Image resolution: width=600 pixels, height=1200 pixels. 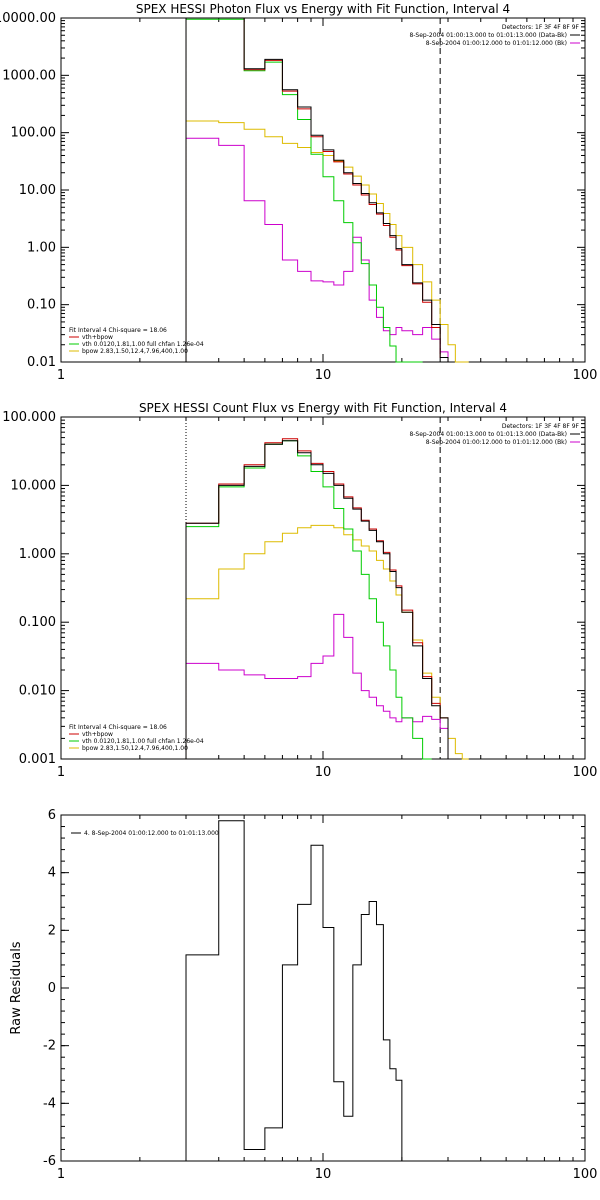 What do you see at coordinates (52, 873) in the screenshot?
I see `y-tick-label: 4` at bounding box center [52, 873].